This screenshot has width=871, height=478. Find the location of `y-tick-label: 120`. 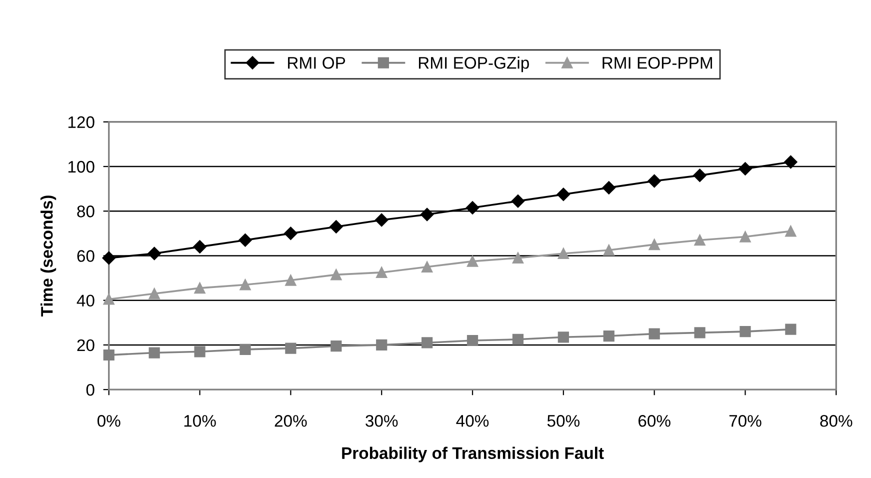

y-tick-label: 120 is located at coordinates (81, 122).